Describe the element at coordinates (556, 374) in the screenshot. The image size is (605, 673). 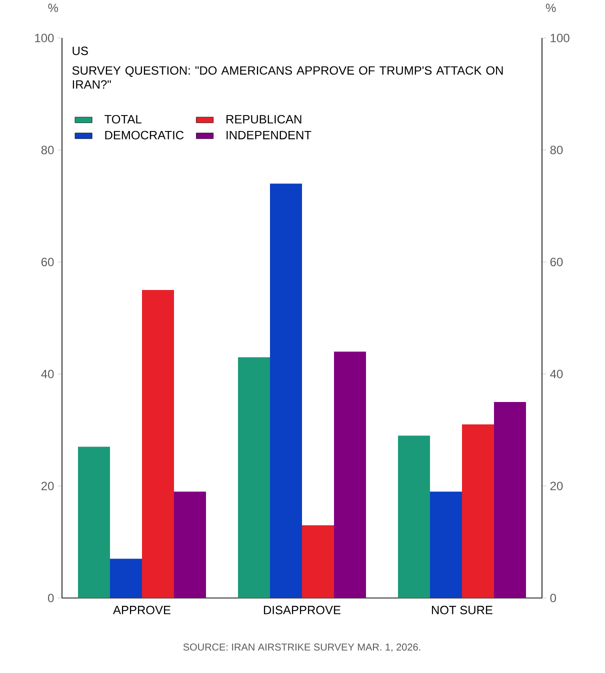
I see `y2-tick-label: 40` at that location.